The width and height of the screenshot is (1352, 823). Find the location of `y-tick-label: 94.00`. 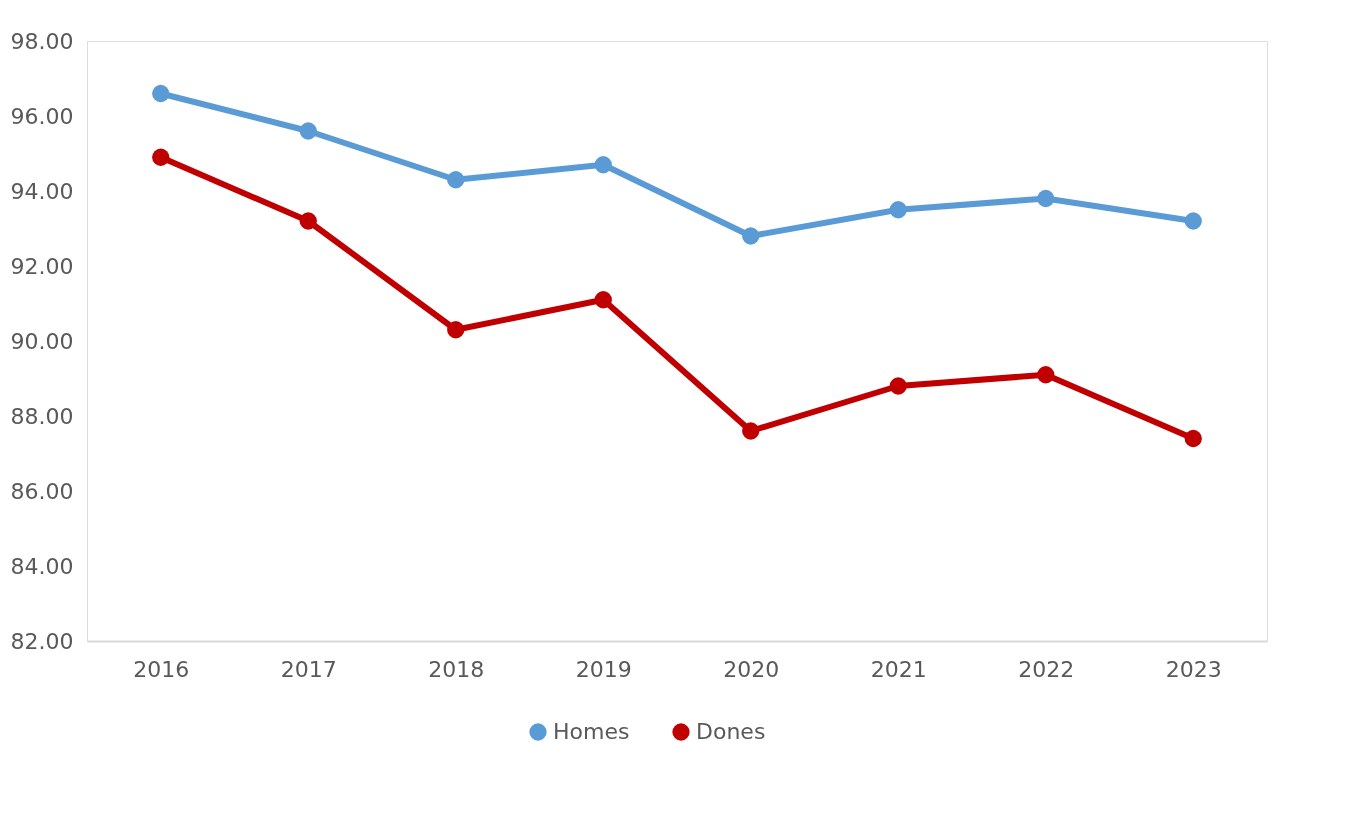

y-tick-label: 94.00 is located at coordinates (42, 191).